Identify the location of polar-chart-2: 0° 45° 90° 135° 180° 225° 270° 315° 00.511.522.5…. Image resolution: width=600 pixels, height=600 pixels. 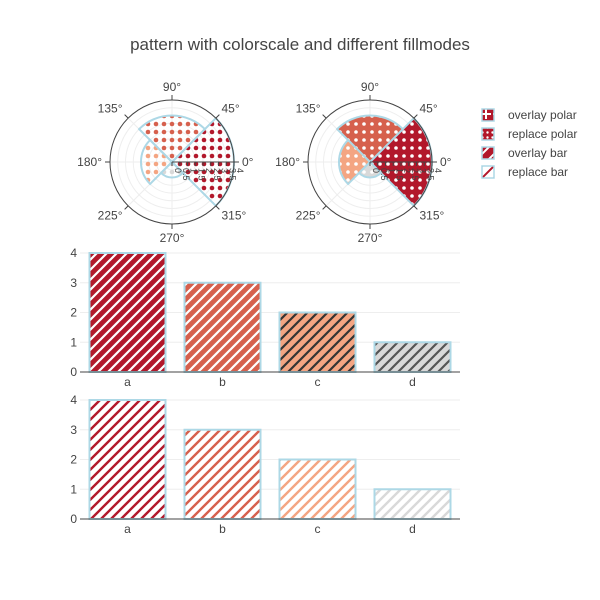
(363, 162).